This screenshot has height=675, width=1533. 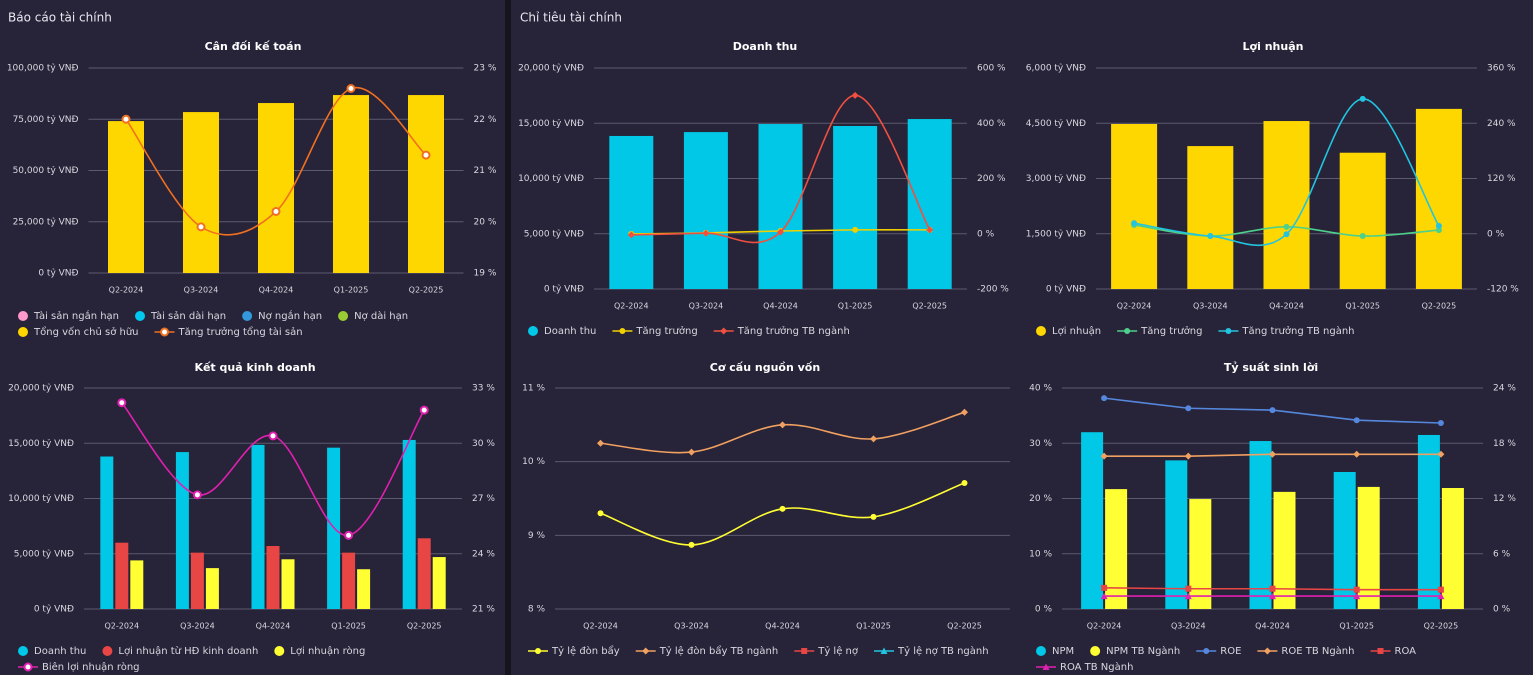 What do you see at coordinates (585, 650) in the screenshot?
I see `legend-label: Tỷ lệ đòn bẩy` at bounding box center [585, 650].